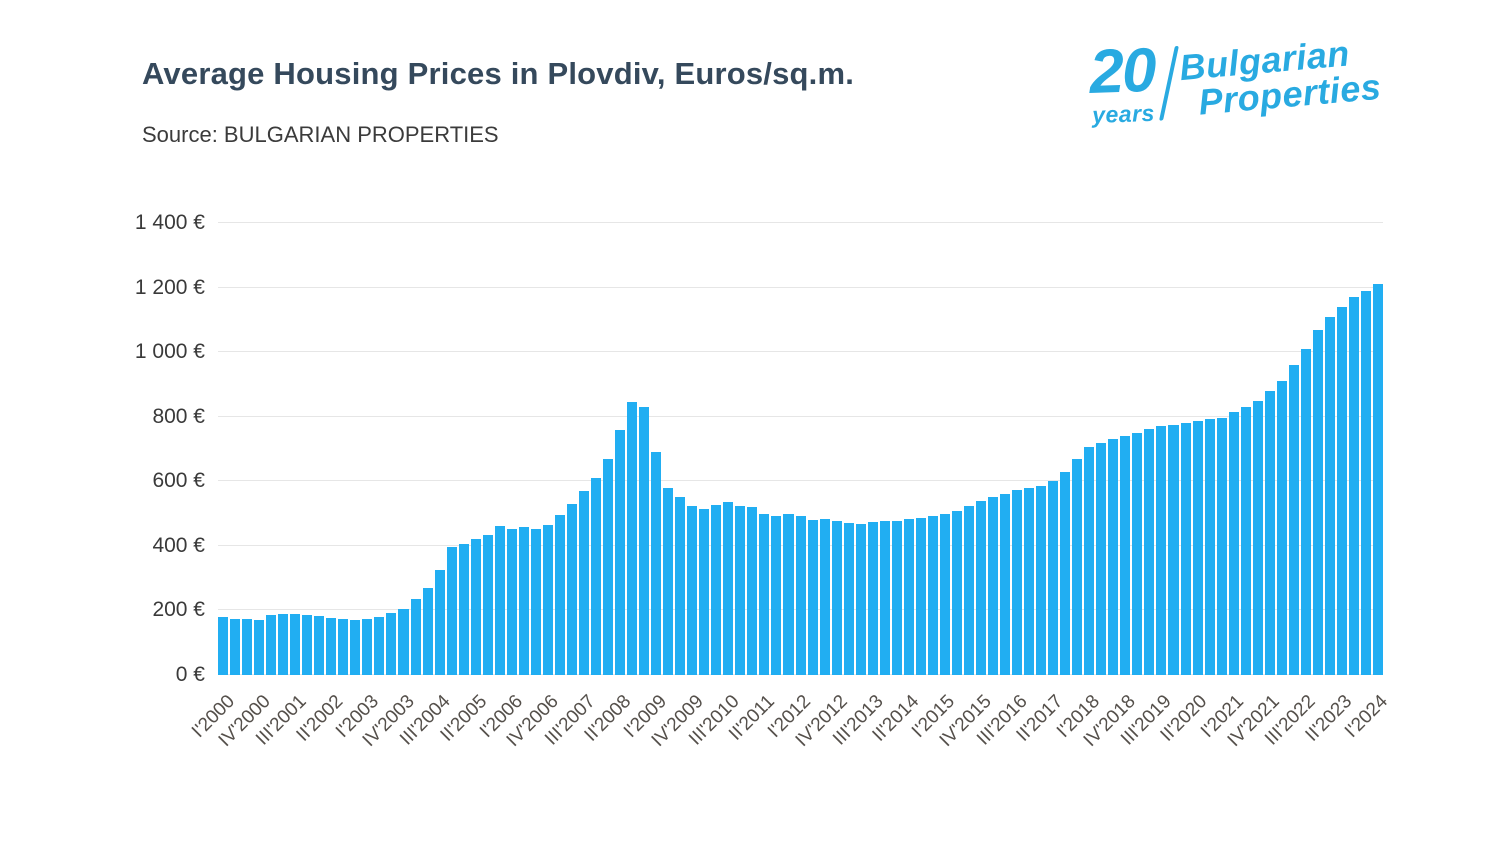 This screenshot has width=1500, height=844. I want to click on y-tick-label: 1 400 €, so click(169, 222).